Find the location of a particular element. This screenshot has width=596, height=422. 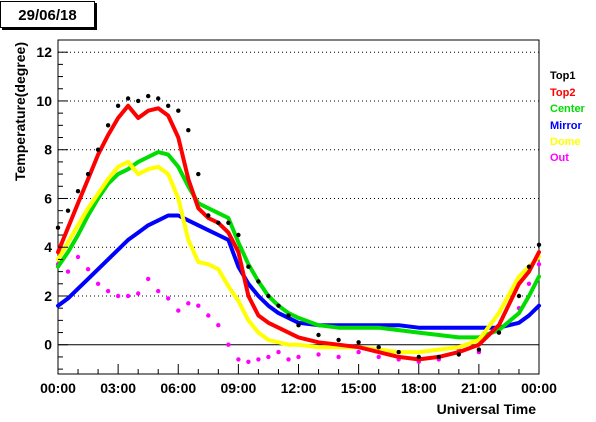

legend-top2: Top2 is located at coordinates (562, 93).